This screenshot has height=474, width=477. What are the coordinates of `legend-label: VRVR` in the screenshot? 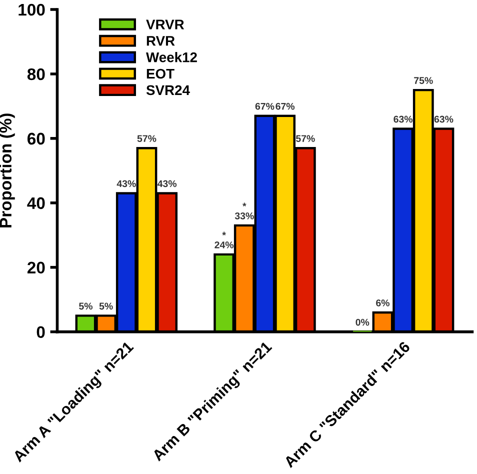 It's located at (165, 25).